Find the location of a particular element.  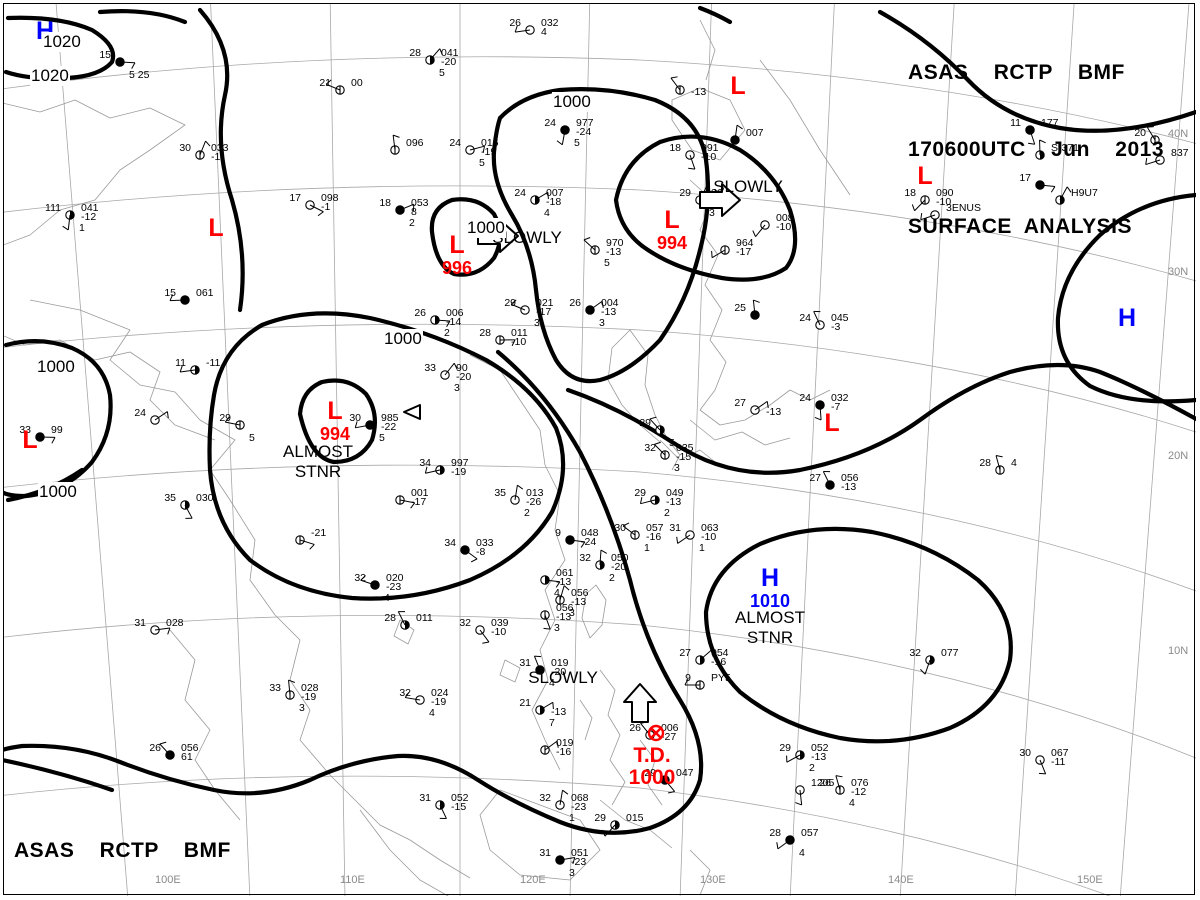

station-value: -1 is located at coordinates (325, 207).